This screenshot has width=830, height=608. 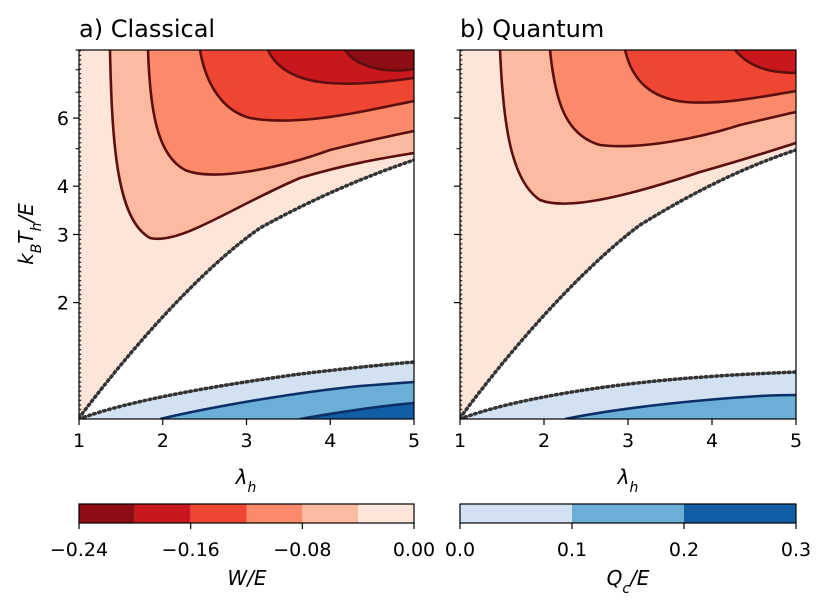 What do you see at coordinates (460, 550) in the screenshot?
I see `colorbar-heat-tick-label-0: 0.0` at bounding box center [460, 550].